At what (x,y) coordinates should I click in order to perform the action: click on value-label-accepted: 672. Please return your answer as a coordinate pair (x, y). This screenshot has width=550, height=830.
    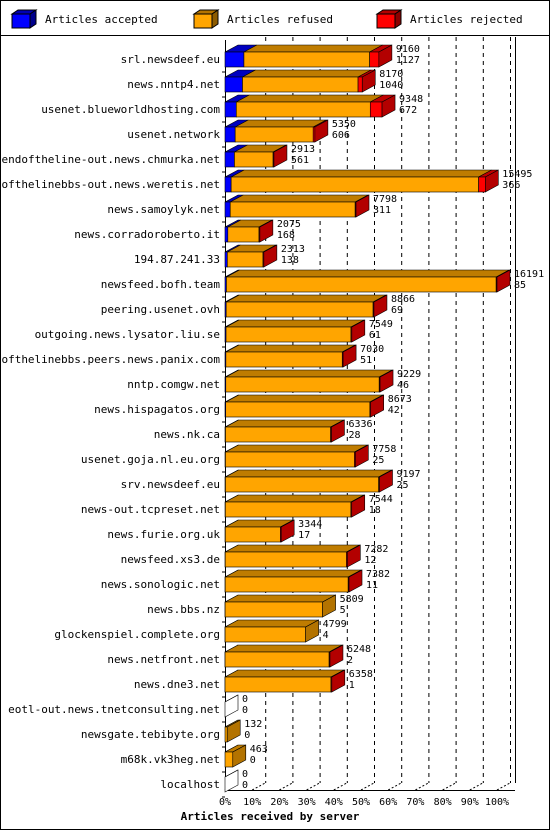
    Looking at the image, I should click on (408, 110).